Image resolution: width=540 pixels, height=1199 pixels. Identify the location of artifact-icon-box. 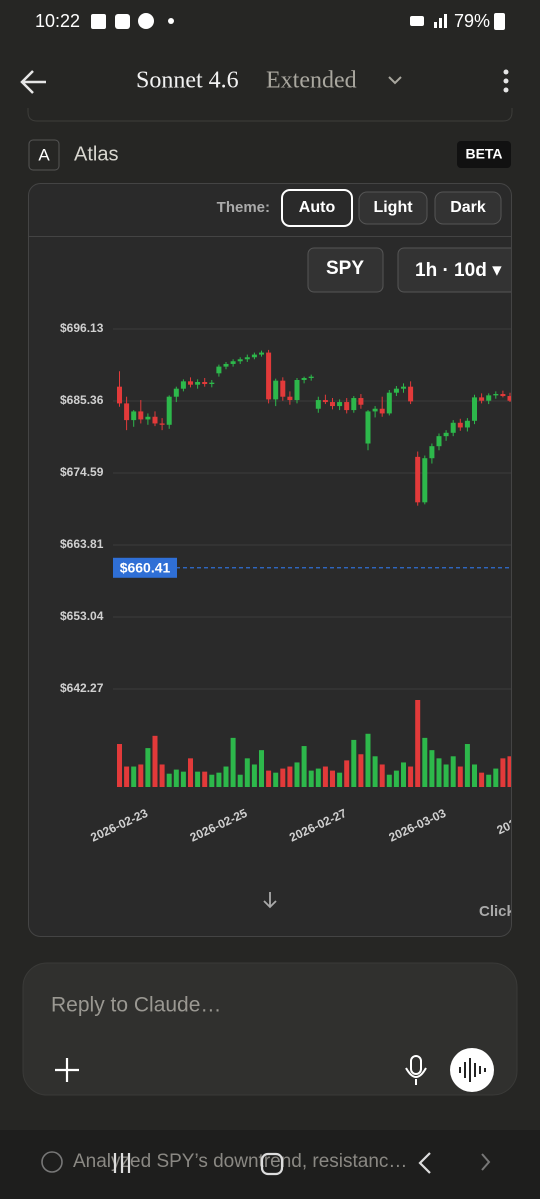
(44, 155).